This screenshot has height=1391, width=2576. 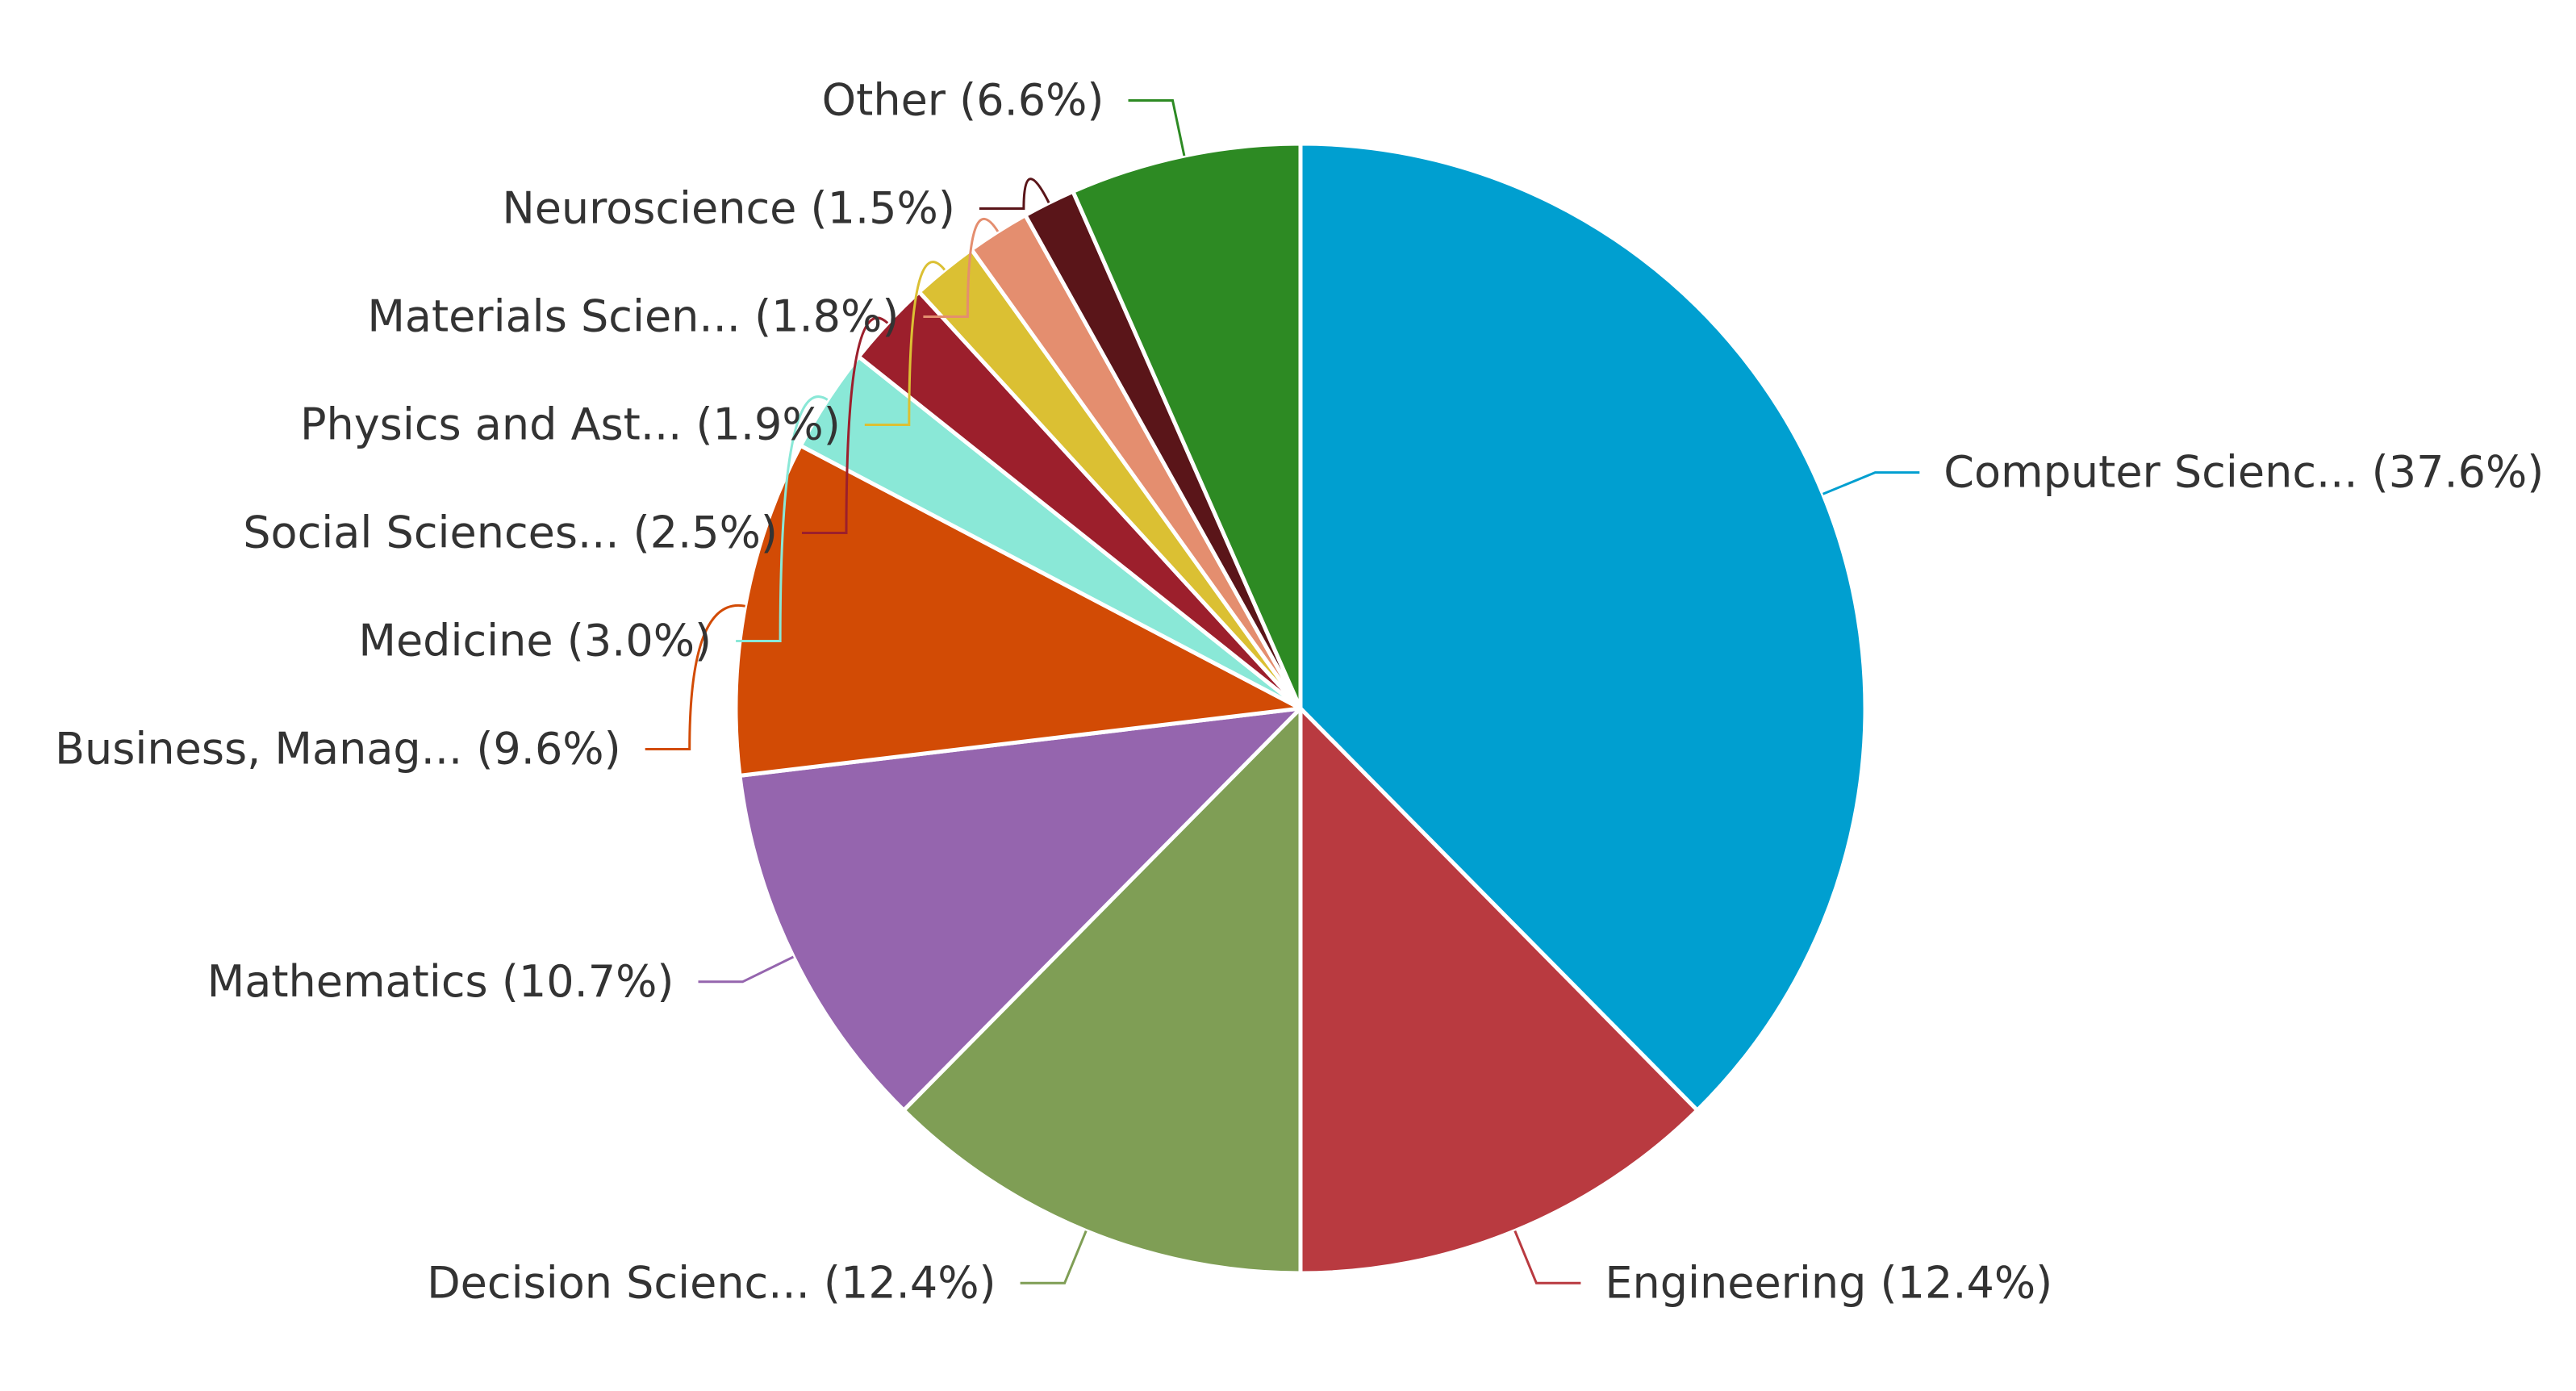 What do you see at coordinates (961, 267) in the screenshot?
I see `leader-line-materials-scien` at bounding box center [961, 267].